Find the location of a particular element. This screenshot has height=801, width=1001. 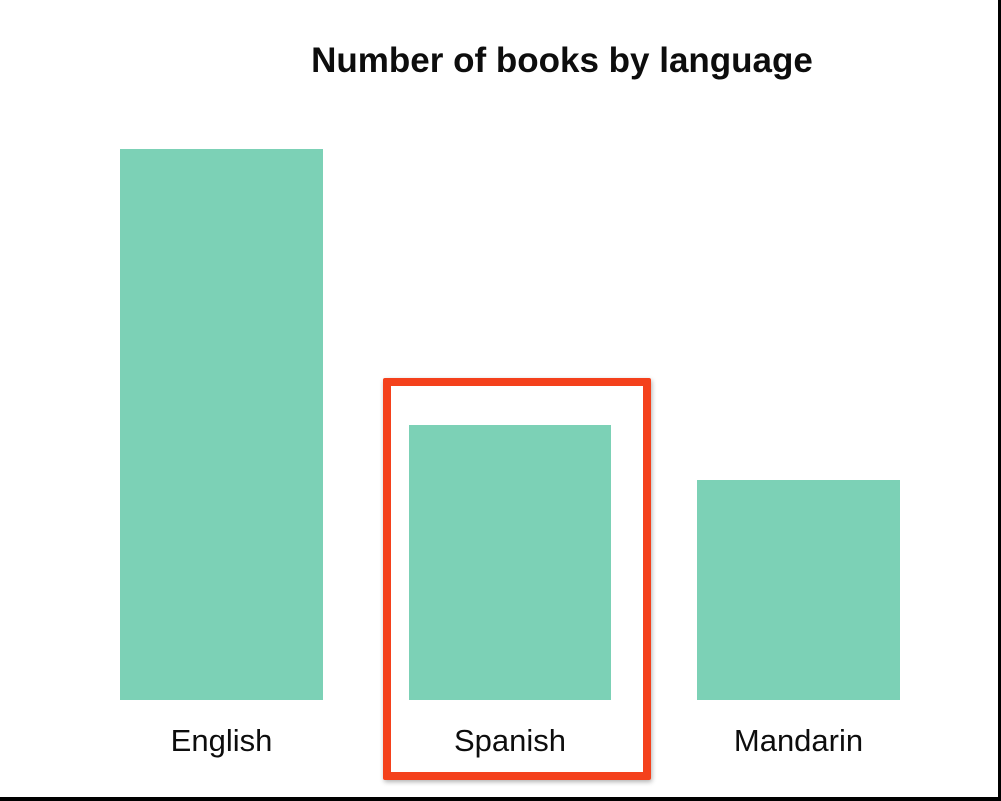

bar-mandarin is located at coordinates (798, 590).